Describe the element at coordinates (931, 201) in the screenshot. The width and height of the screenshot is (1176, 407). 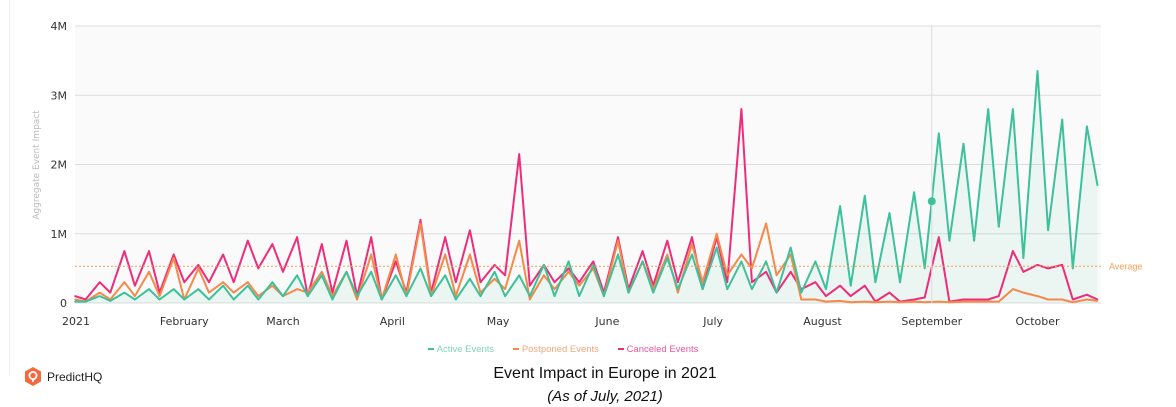
I see `hover-point` at that location.